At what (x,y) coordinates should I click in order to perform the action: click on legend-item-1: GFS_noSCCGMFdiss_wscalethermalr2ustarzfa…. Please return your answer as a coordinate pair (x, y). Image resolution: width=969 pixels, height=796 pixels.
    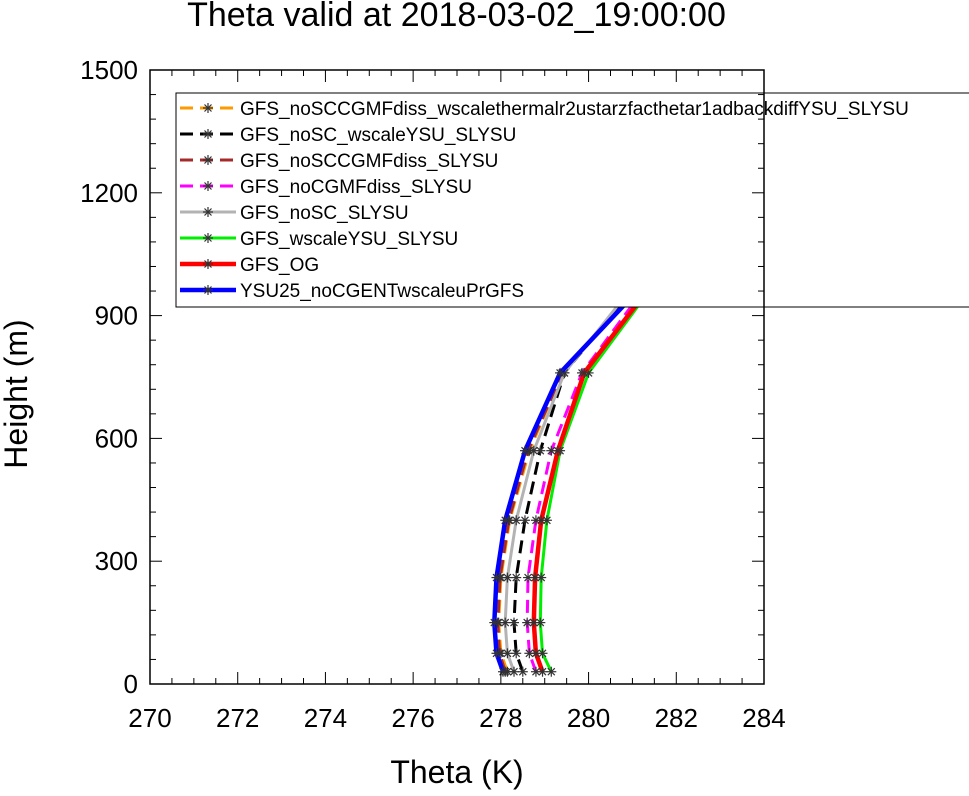
    Looking at the image, I should click on (544, 109).